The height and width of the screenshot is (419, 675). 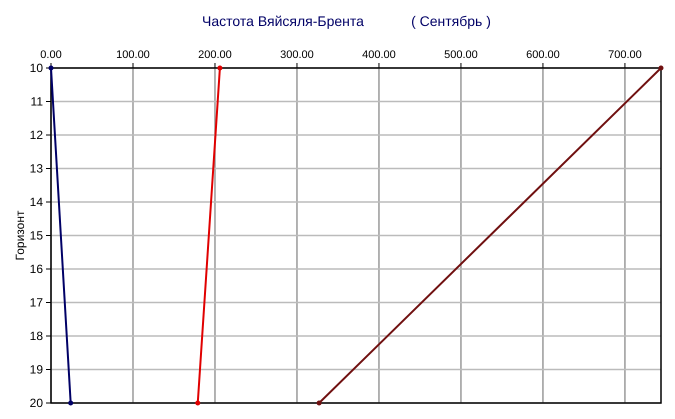 I want to click on x-tick-label: 600.00, so click(x=543, y=55).